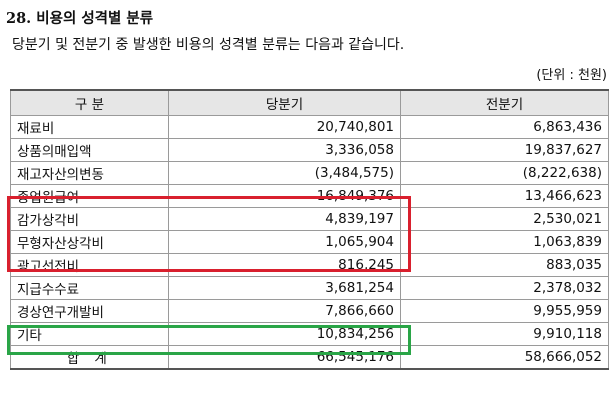 Image resolution: width=615 pixels, height=418 pixels. I want to click on table-row: 광고선전비 816,245 883,035, so click(309, 265).